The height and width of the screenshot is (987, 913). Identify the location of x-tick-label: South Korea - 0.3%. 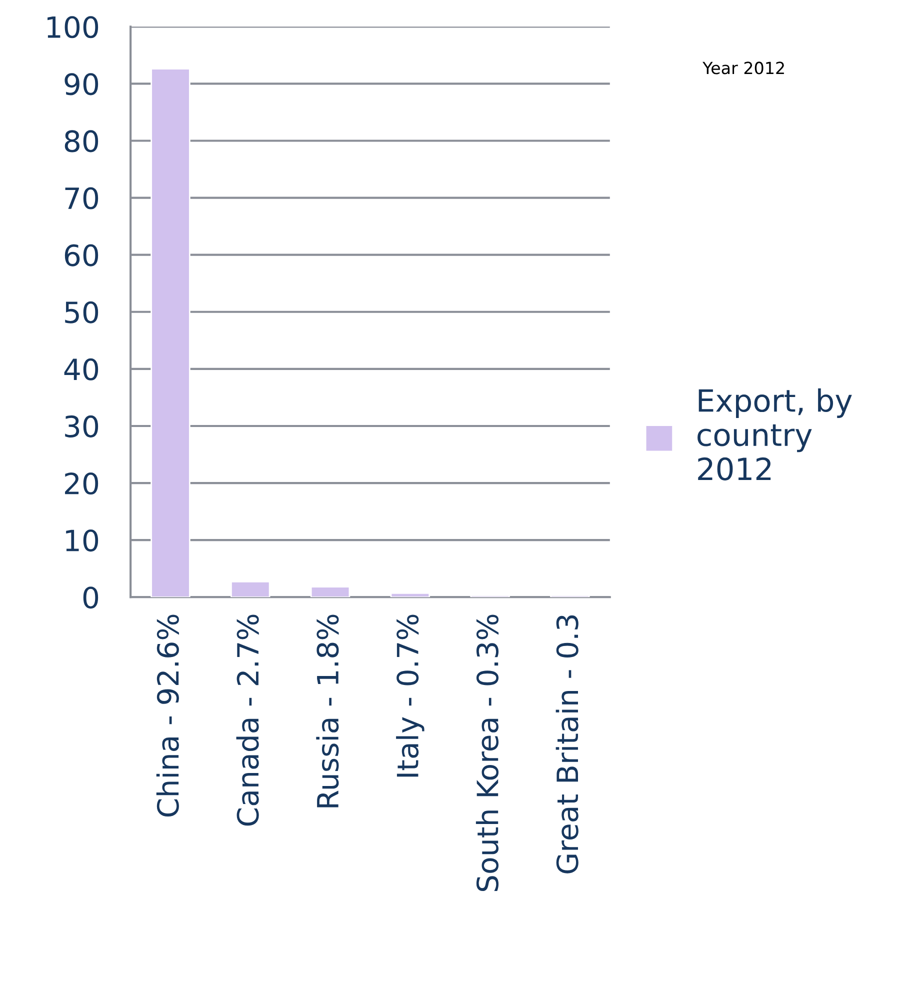
(487, 753).